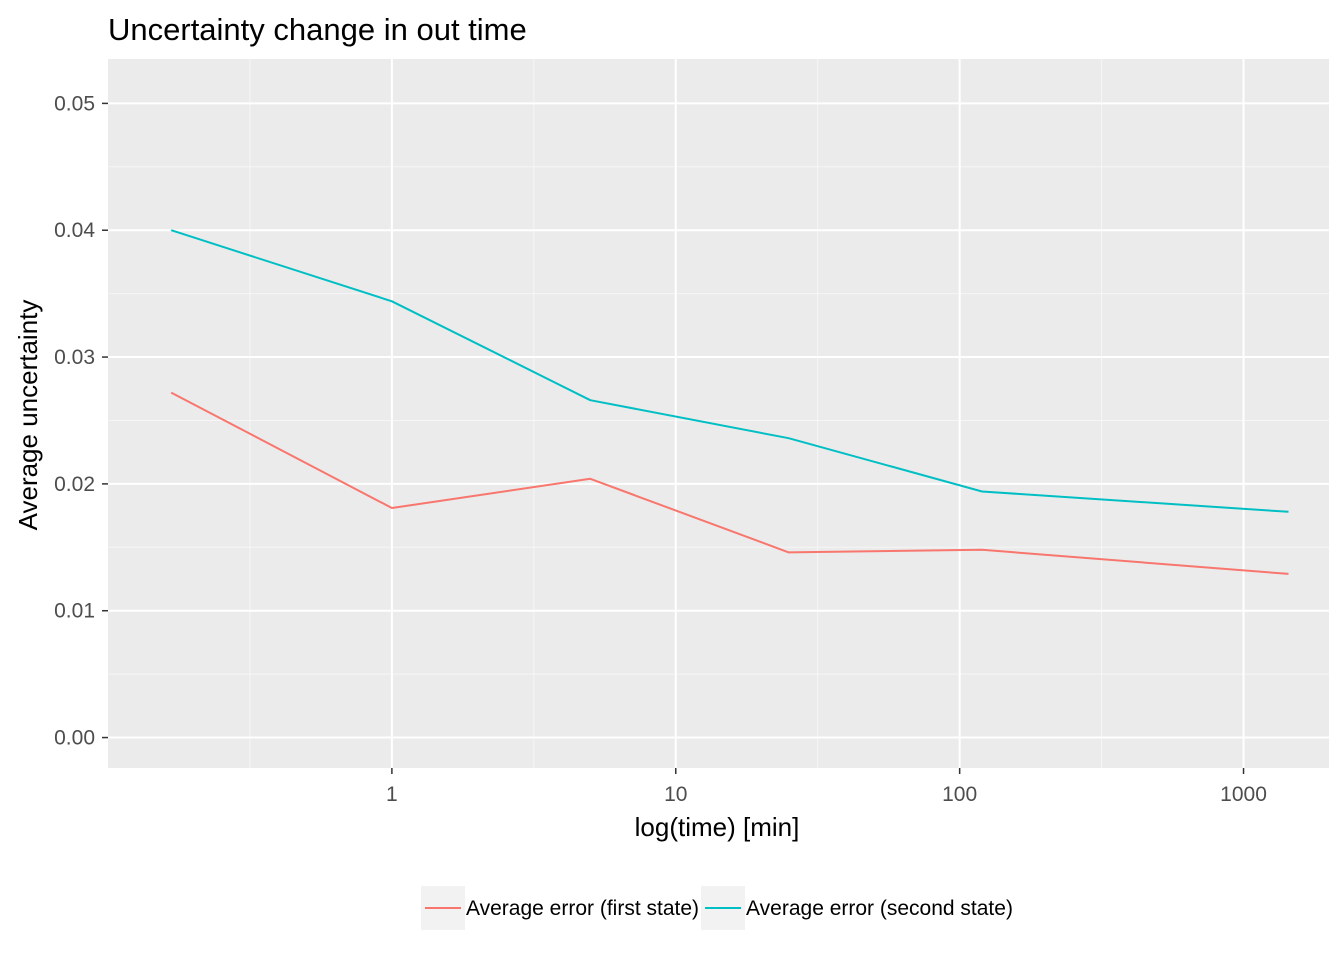 The image size is (1344, 960). What do you see at coordinates (717, 827) in the screenshot?
I see `x-axis-title: log(time) [min]` at bounding box center [717, 827].